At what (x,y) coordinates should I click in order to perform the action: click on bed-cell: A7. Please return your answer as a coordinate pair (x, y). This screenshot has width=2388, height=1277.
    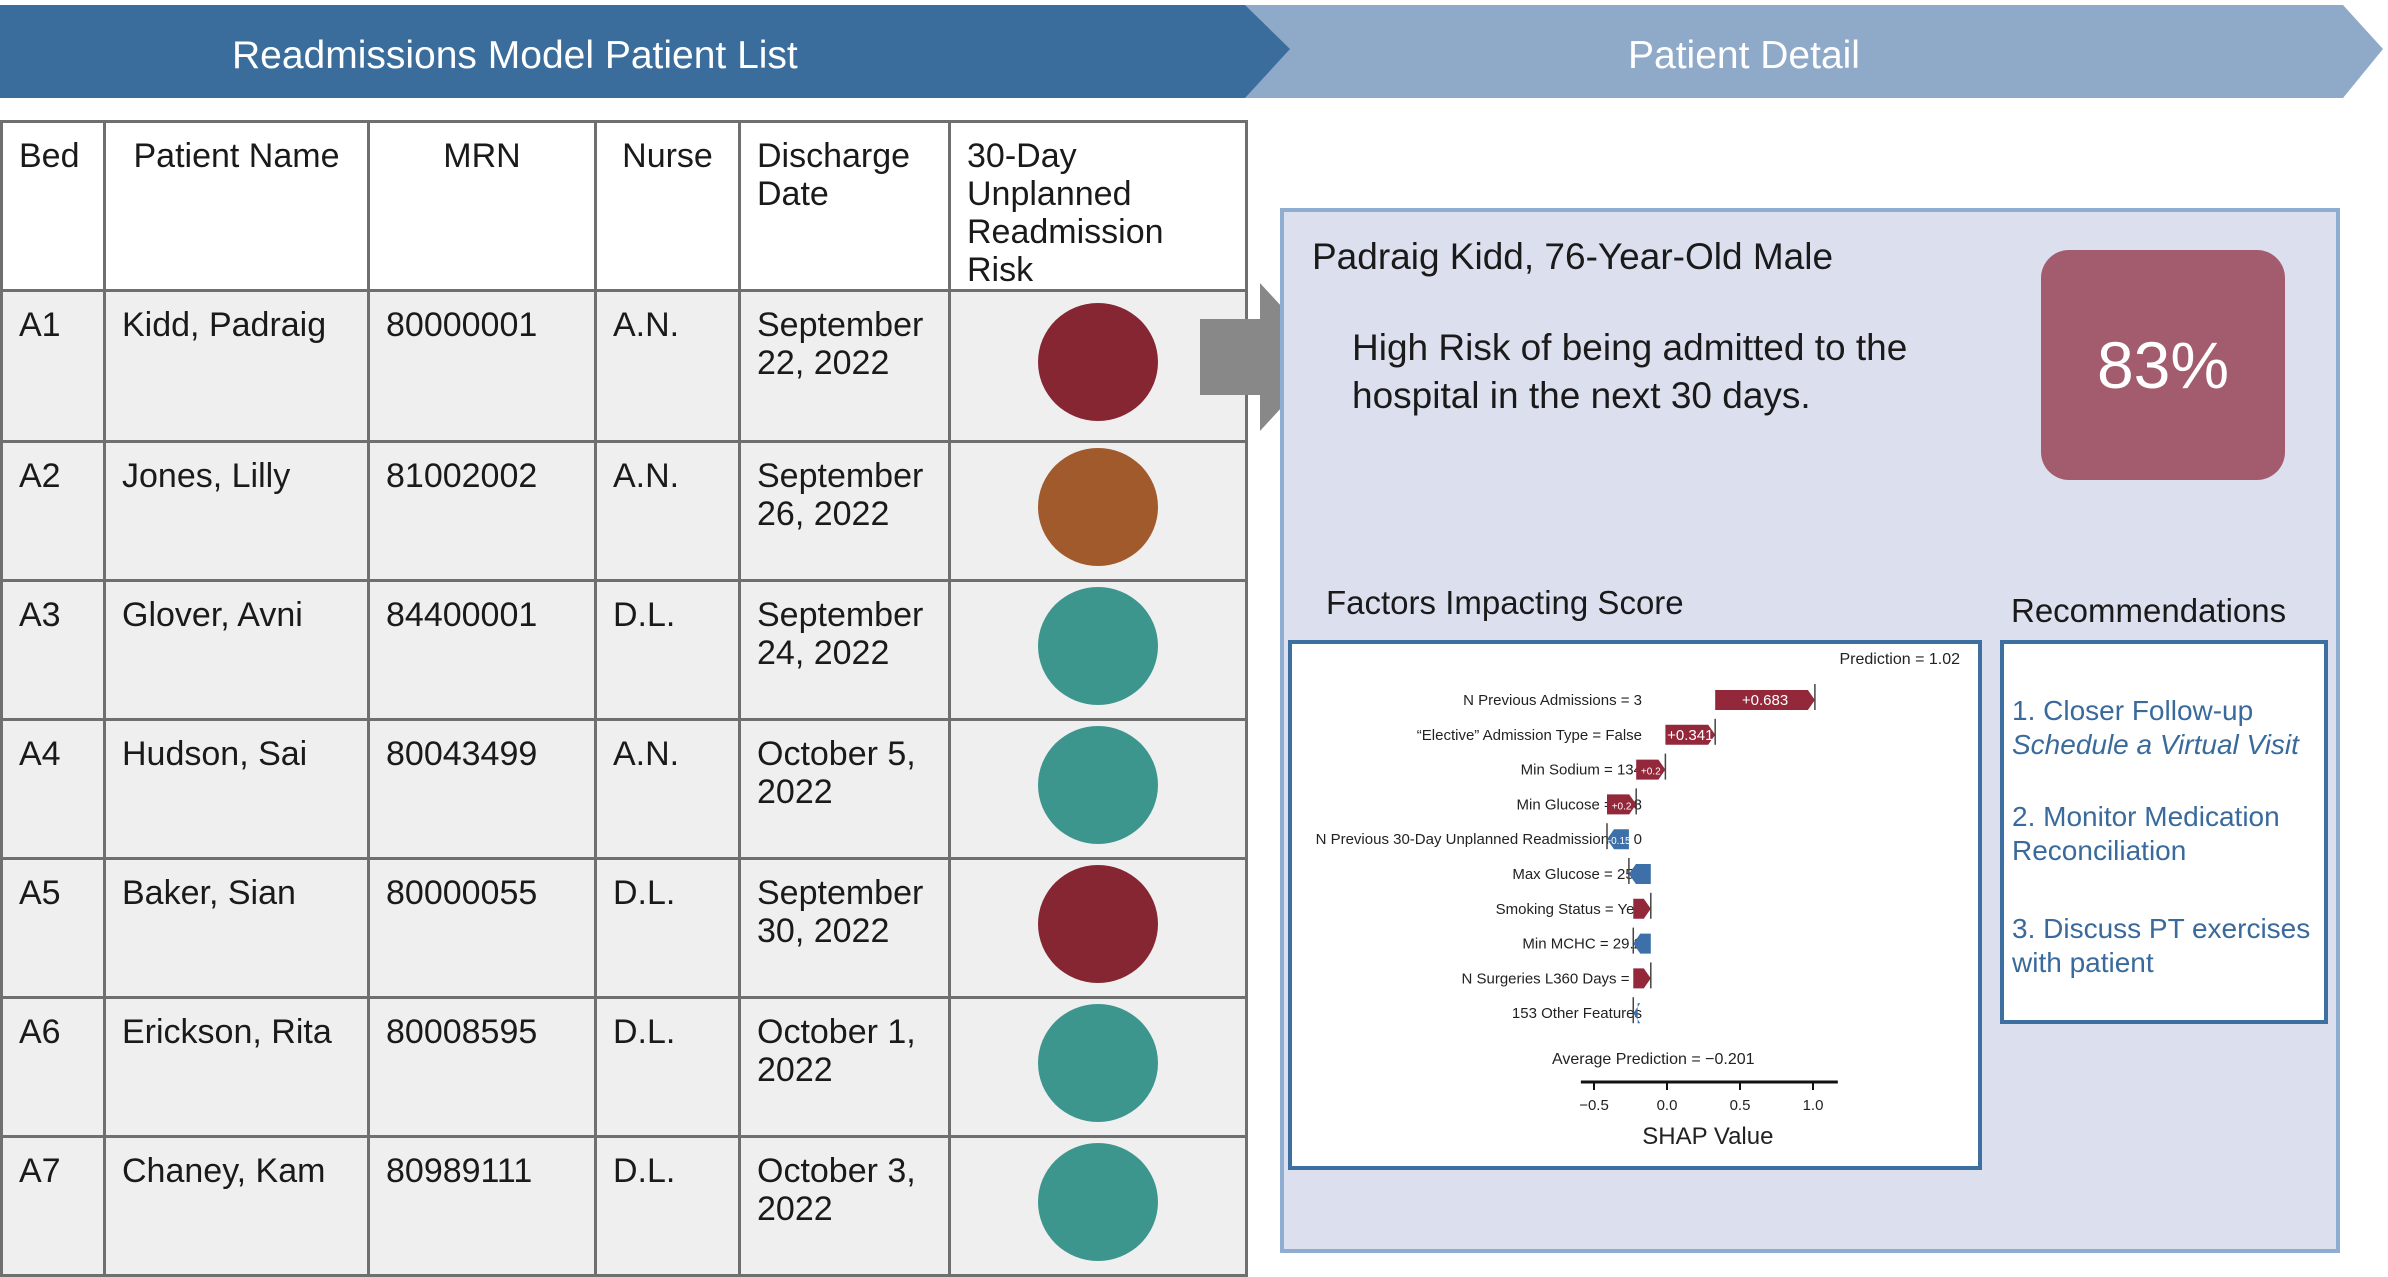
    Looking at the image, I should click on (53, 1206).